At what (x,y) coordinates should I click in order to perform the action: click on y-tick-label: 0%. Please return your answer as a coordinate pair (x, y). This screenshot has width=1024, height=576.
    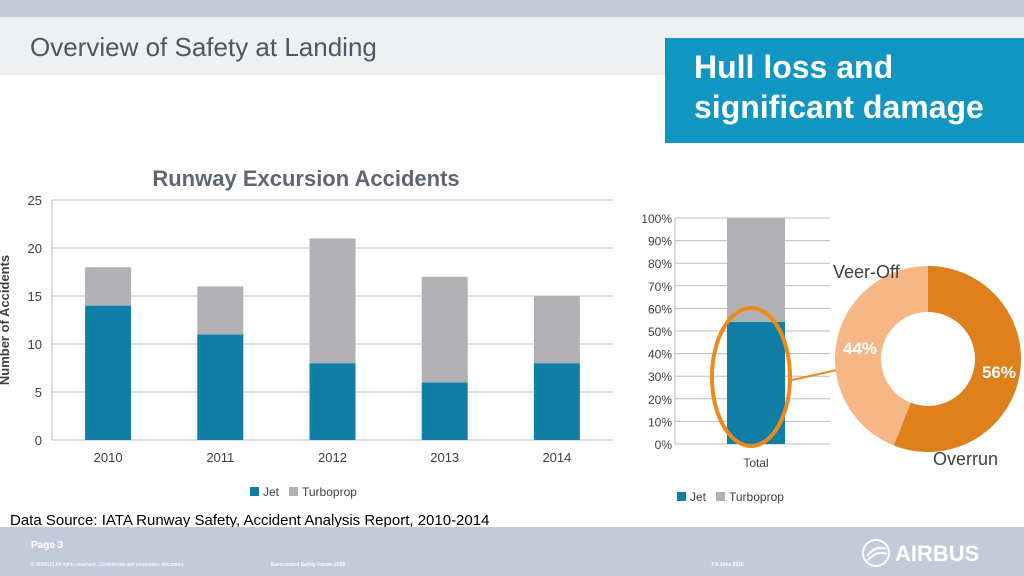
    Looking at the image, I should click on (664, 445).